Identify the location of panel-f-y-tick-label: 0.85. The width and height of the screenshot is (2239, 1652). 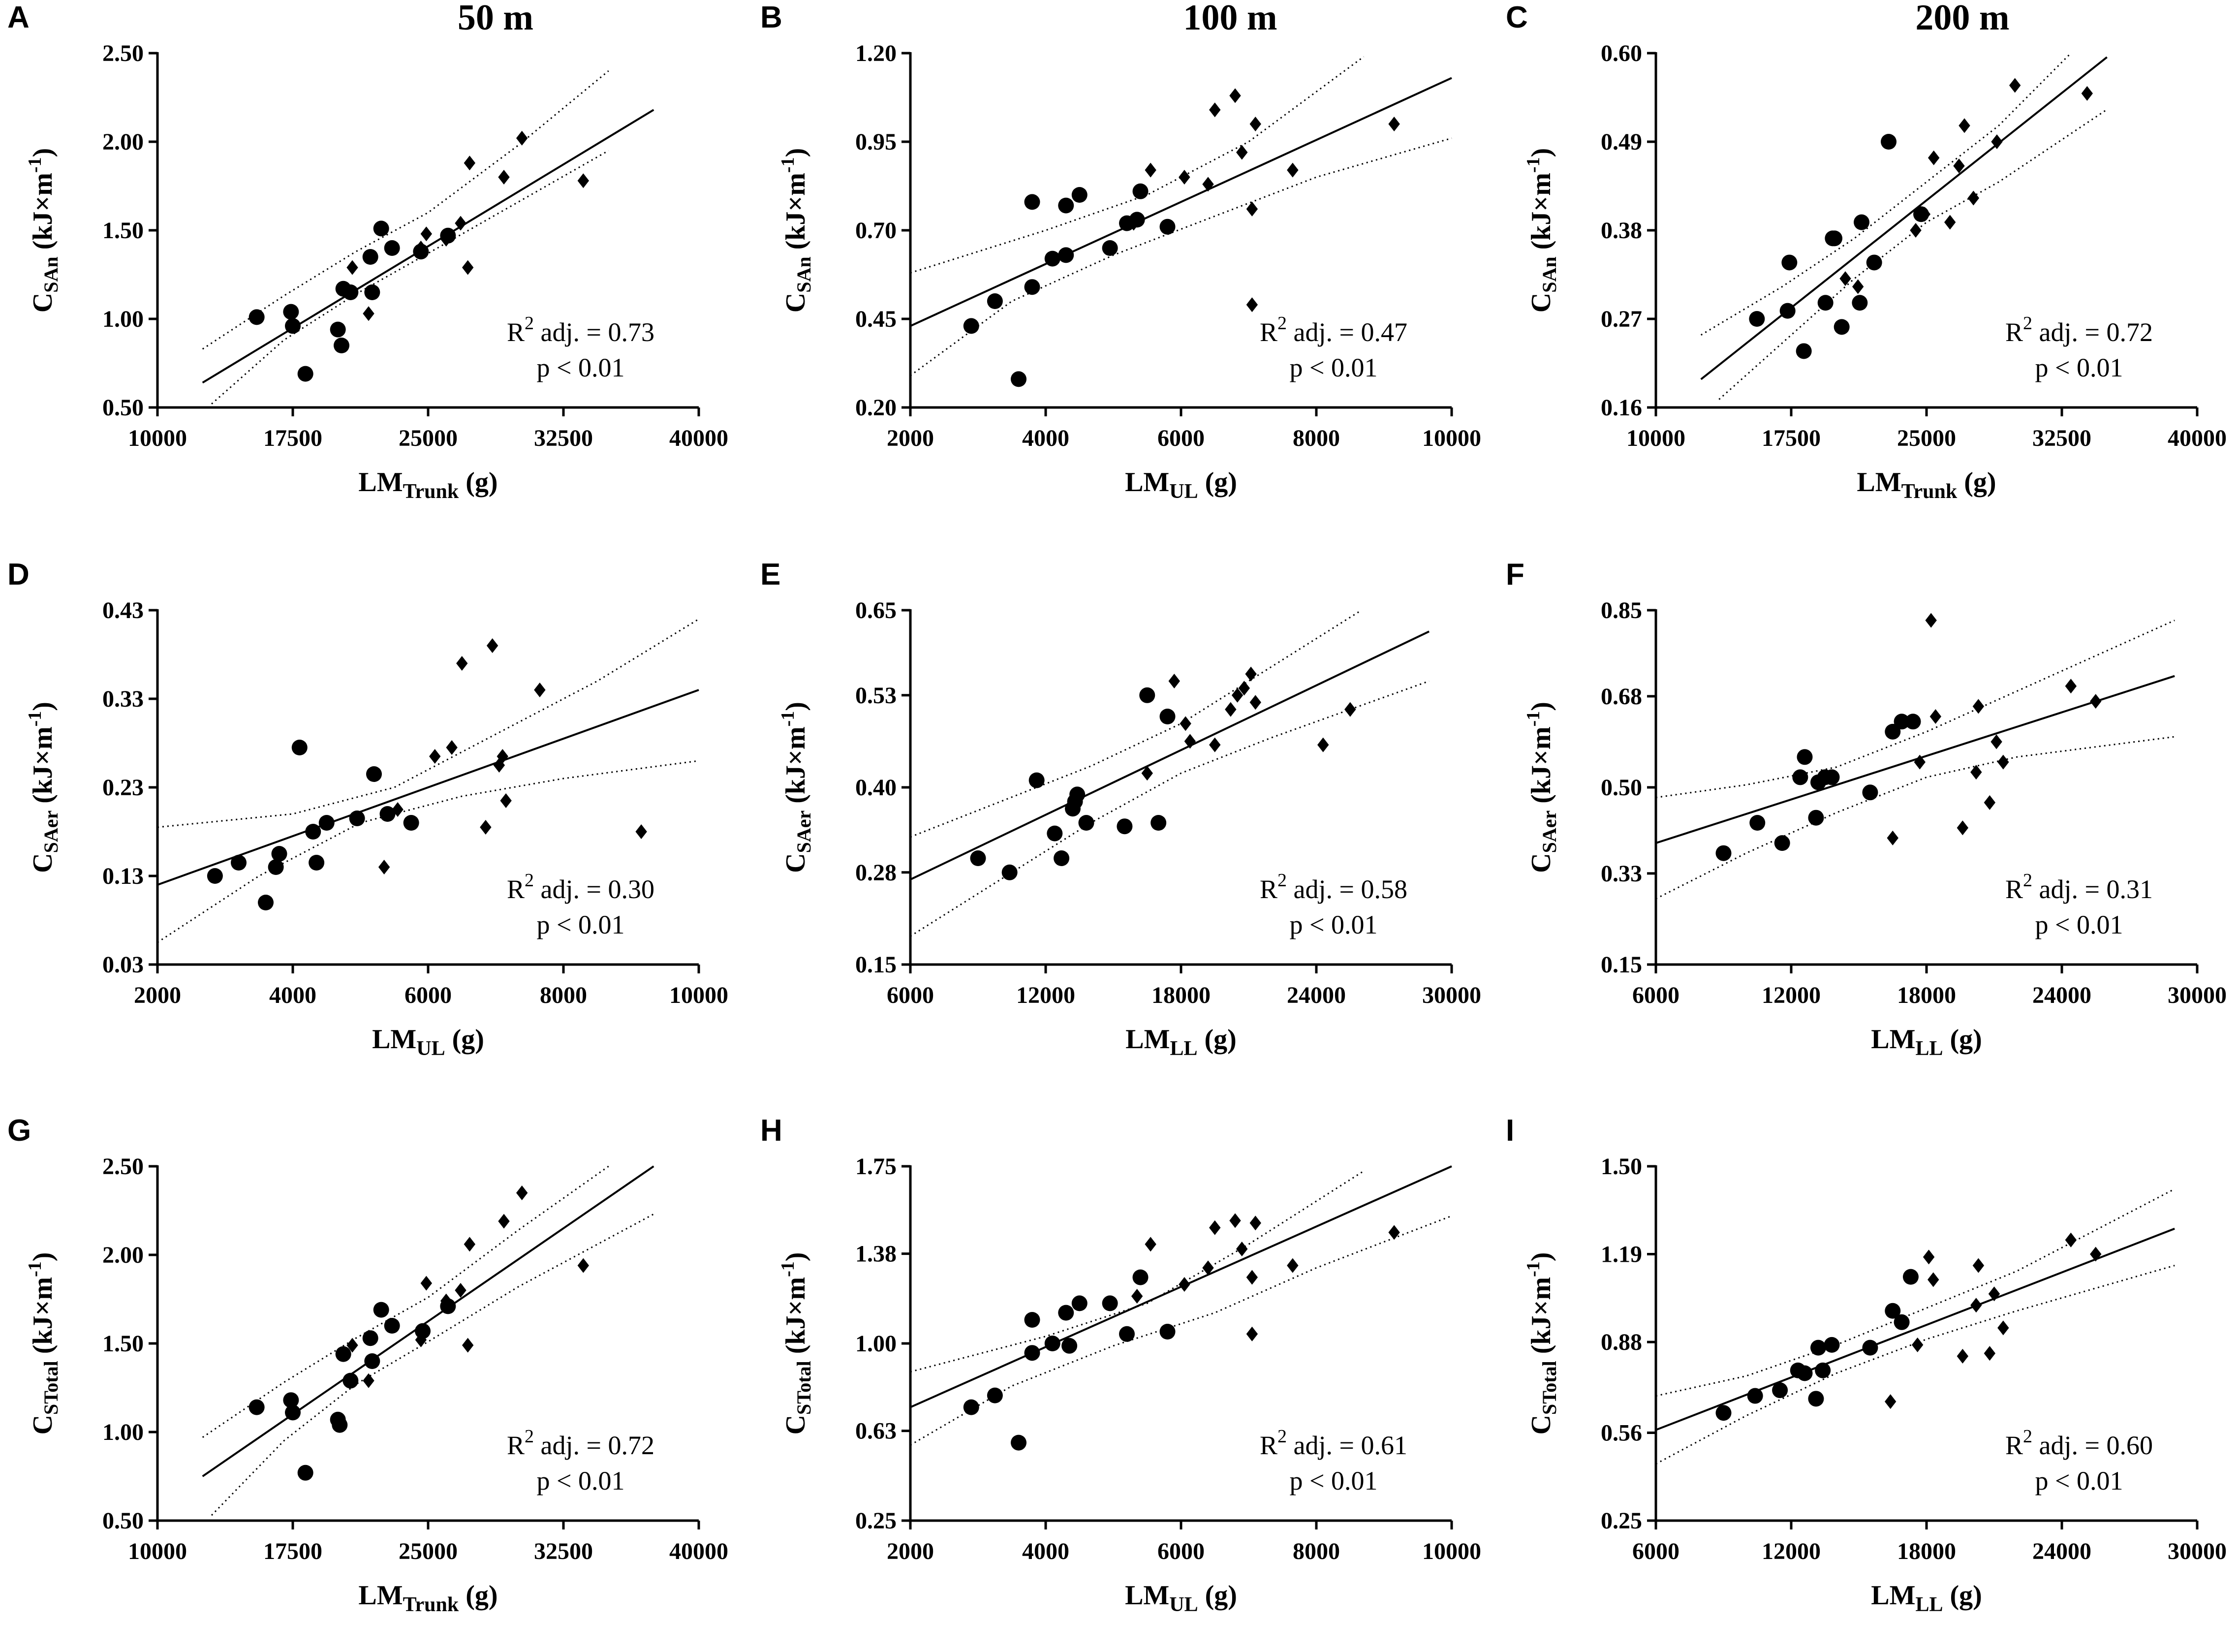
(1621, 610).